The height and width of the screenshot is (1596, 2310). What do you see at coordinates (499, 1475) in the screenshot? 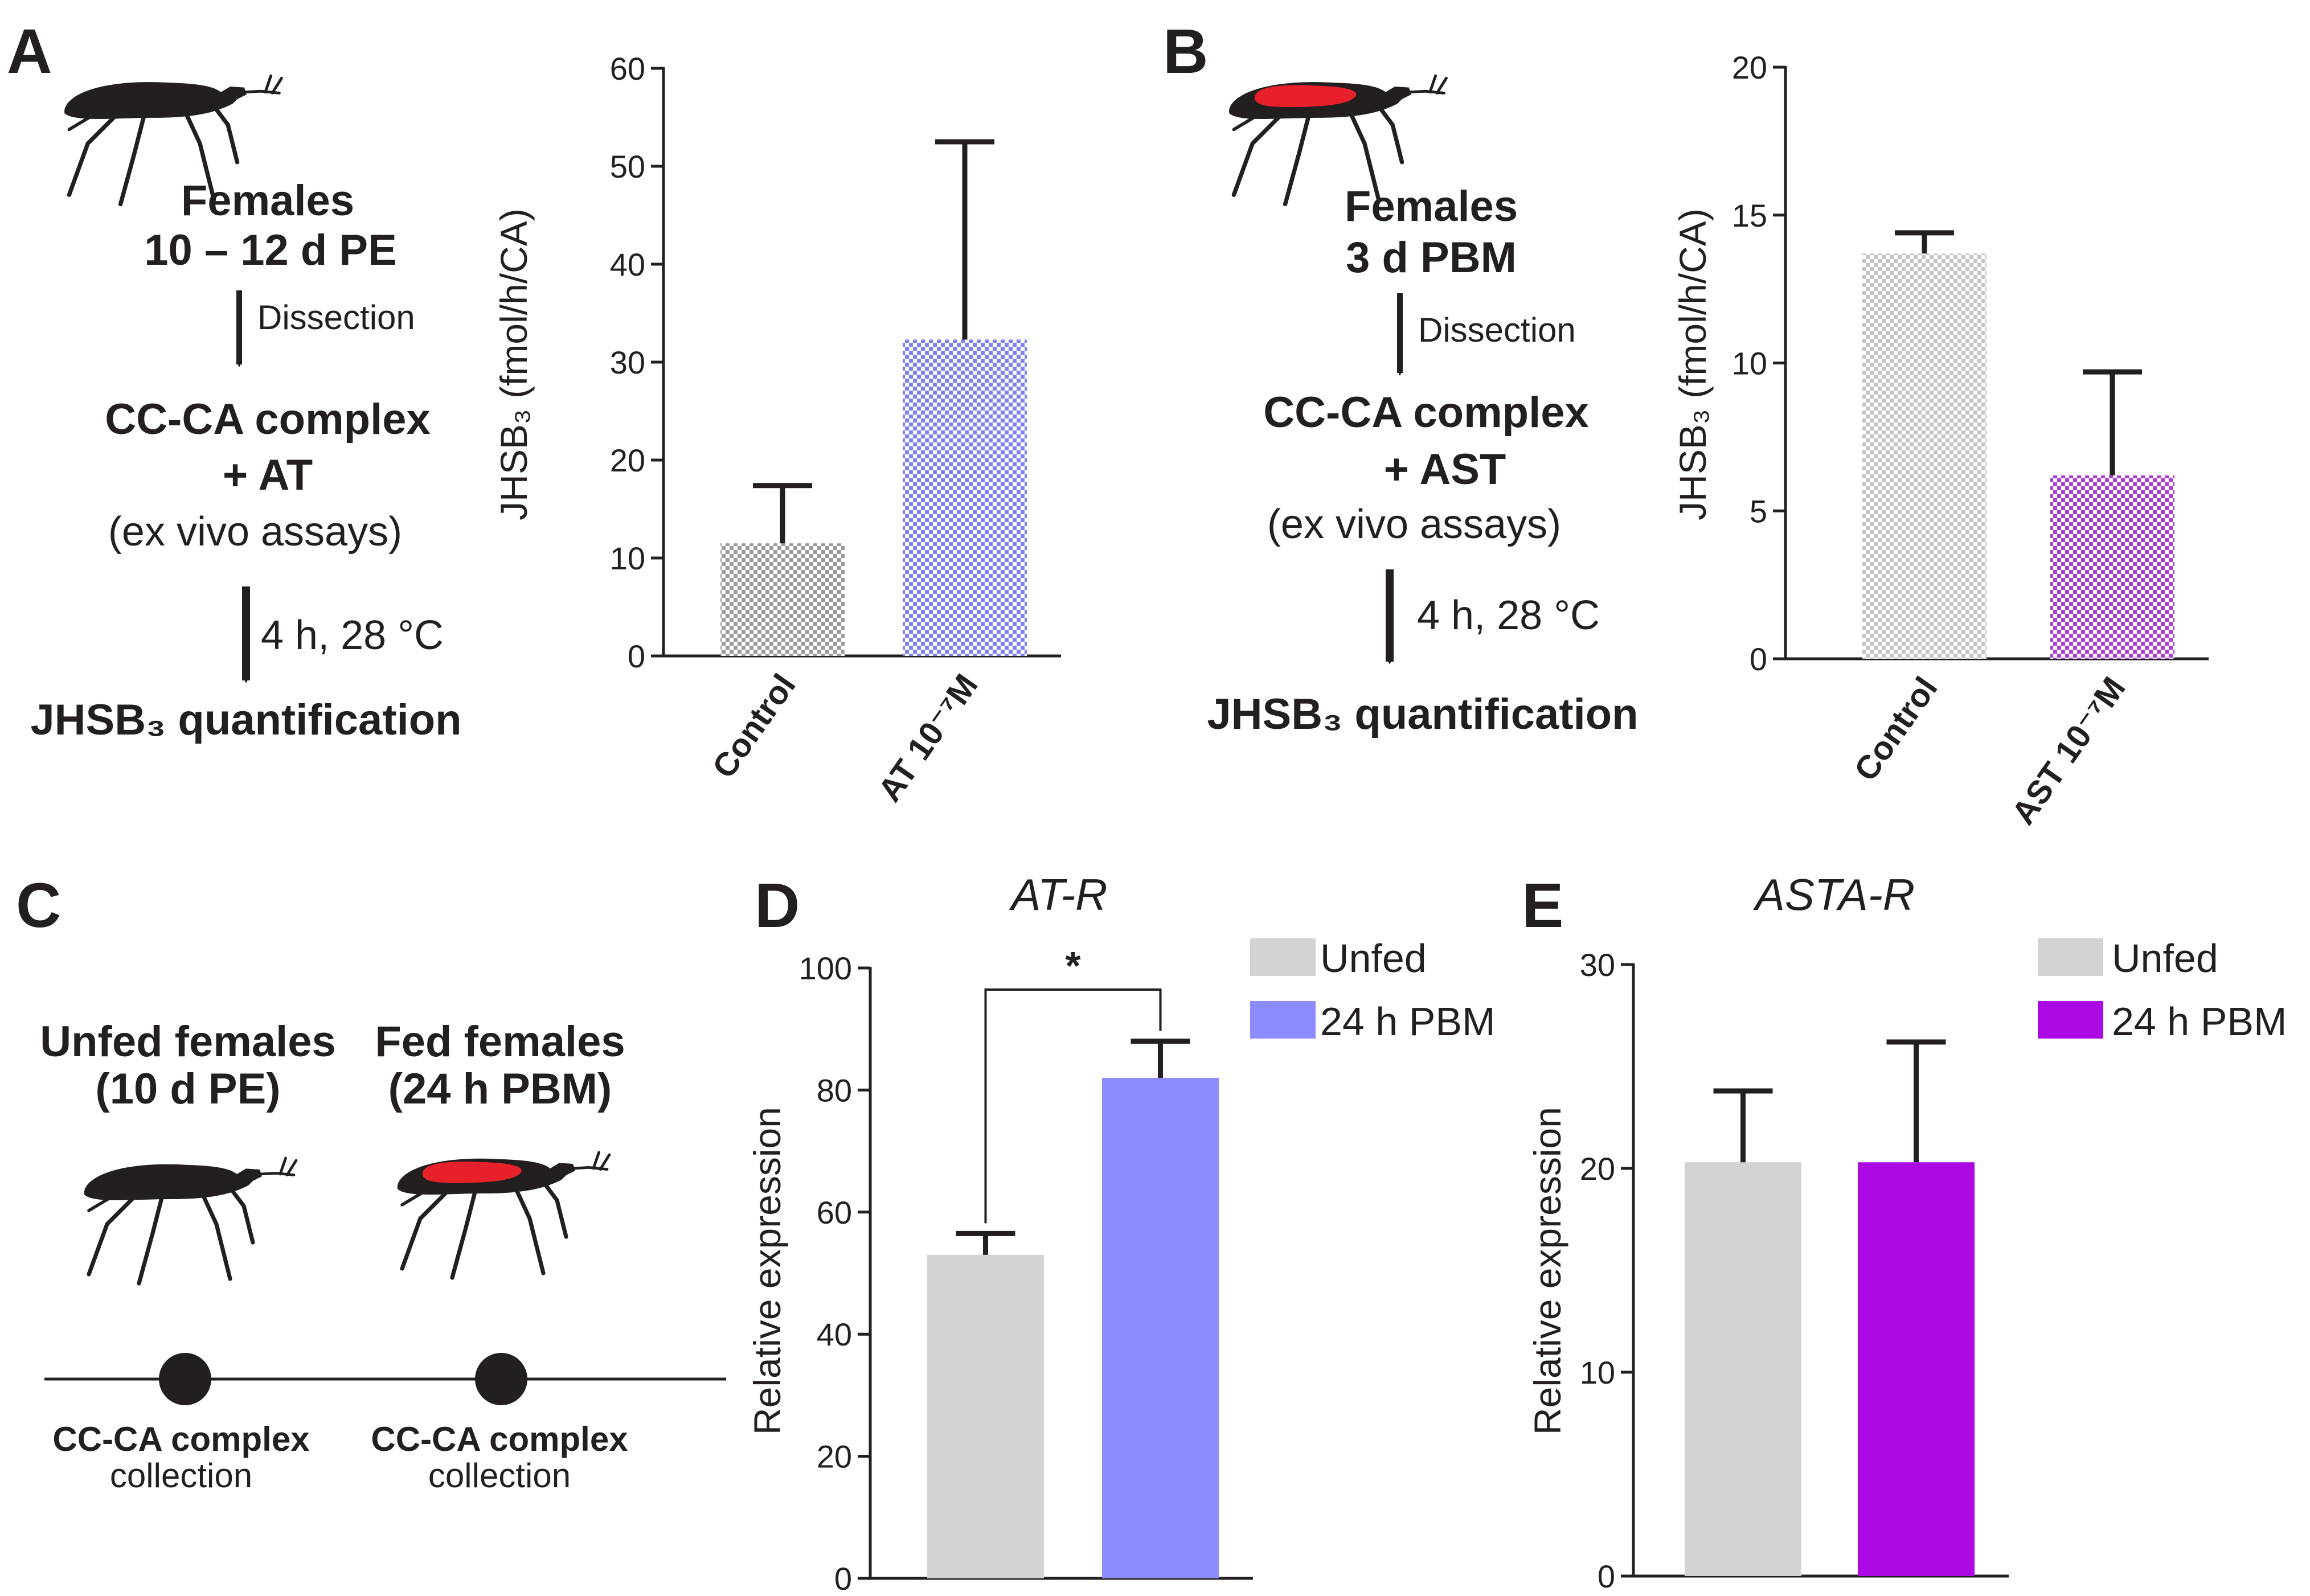
I see `collection-2b: collection` at bounding box center [499, 1475].